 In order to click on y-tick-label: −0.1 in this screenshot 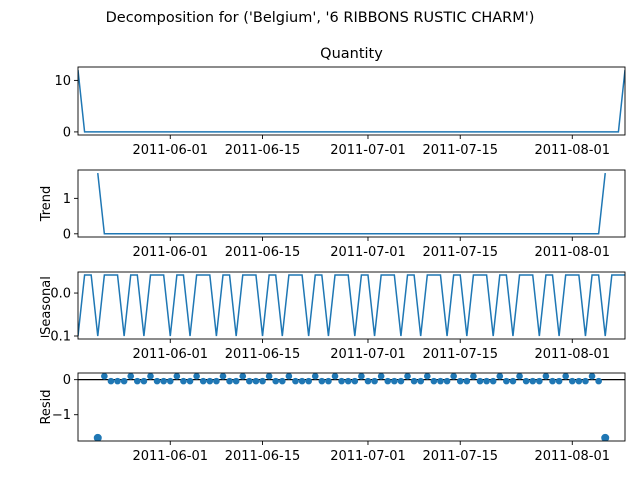, I will do `click(55, 336)`.